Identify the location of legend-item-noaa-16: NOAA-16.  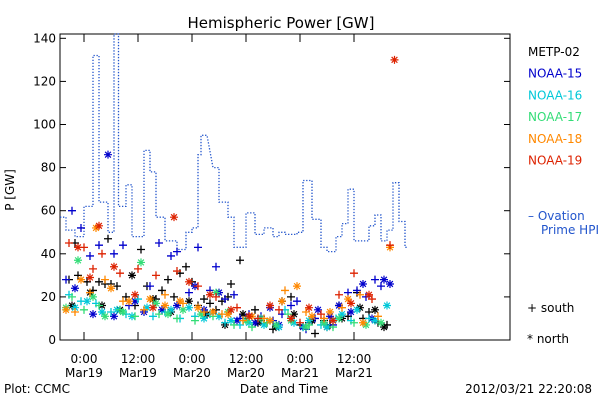
(555, 95).